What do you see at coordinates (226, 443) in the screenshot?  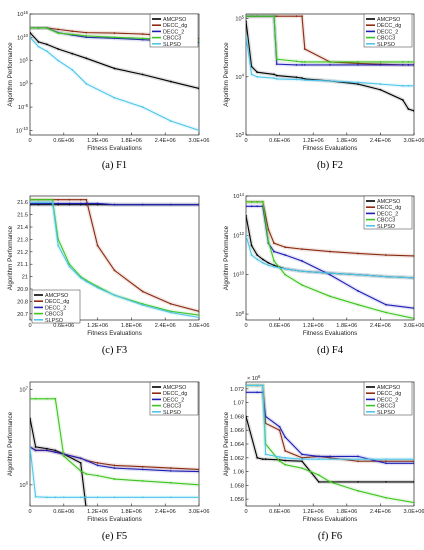 I see `y-axis-label: Algorithm Performance` at bounding box center [226, 443].